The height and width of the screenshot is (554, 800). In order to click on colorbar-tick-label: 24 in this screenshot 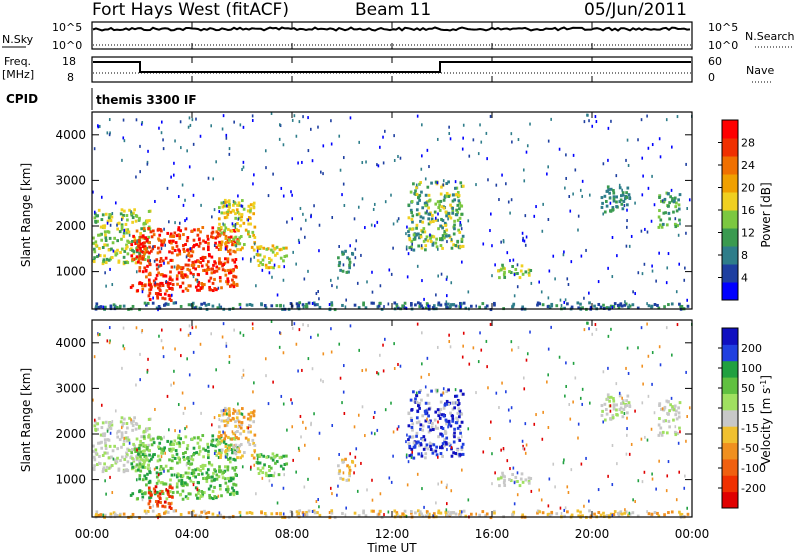, I will do `click(748, 165)`.